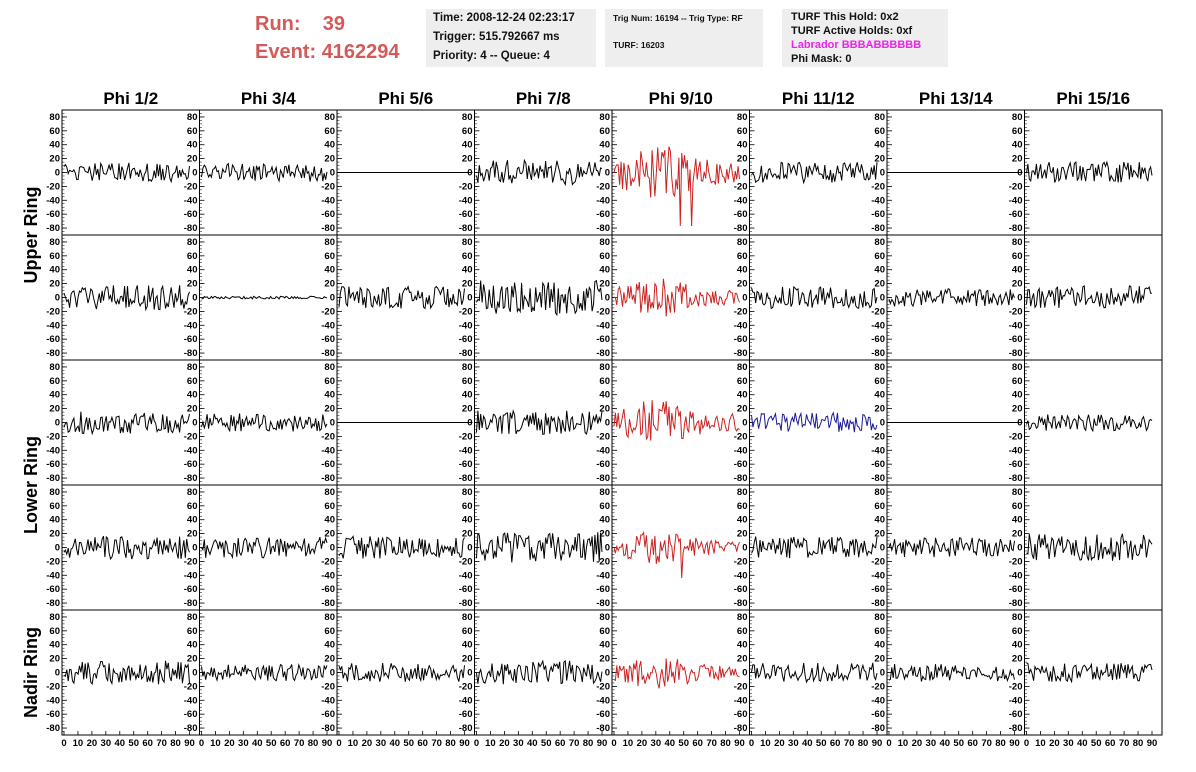 The width and height of the screenshot is (1196, 772). I want to click on x-tick-label: 0, so click(751, 743).